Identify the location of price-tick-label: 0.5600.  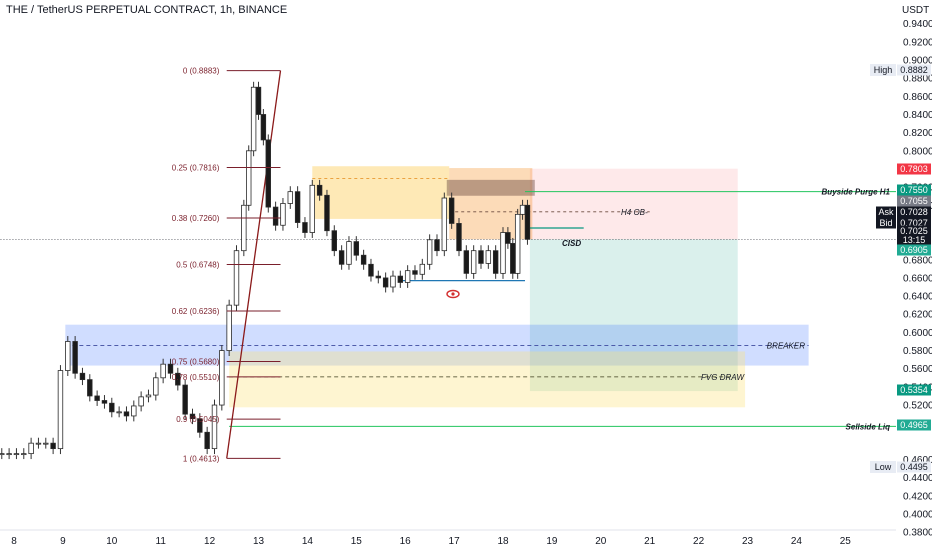
(917, 369).